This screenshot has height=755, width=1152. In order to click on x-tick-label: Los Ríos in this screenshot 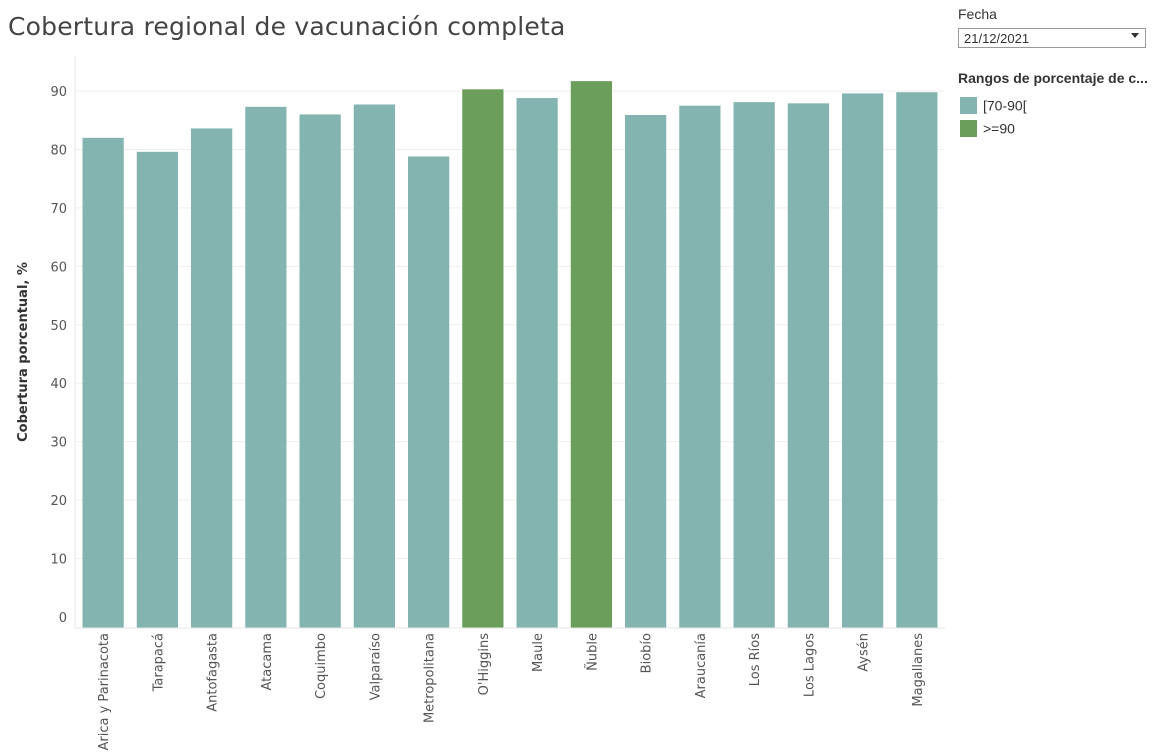, I will do `click(755, 659)`.